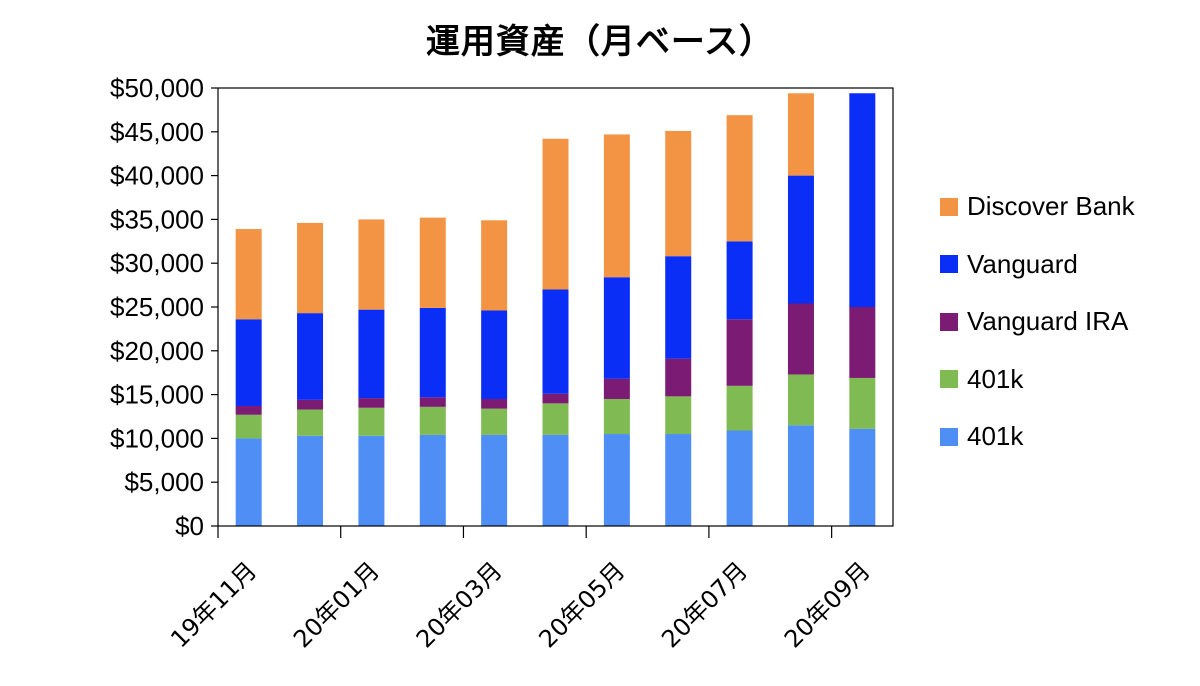  I want to click on legend-label: Vanguard, so click(1022, 263).